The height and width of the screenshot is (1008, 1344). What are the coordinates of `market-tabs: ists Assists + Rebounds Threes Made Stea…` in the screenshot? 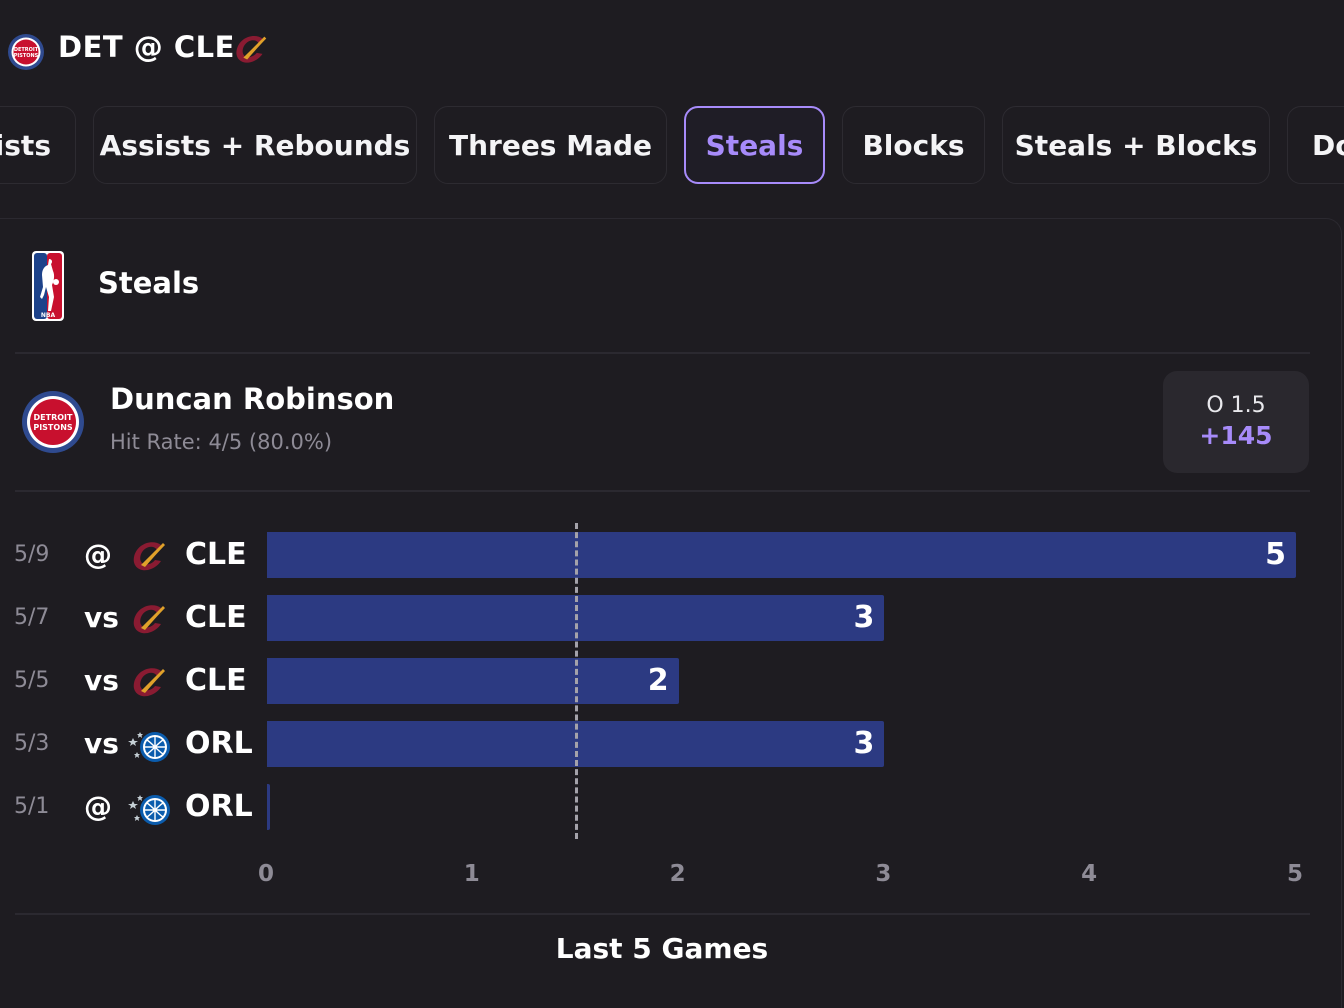 It's located at (672, 146).